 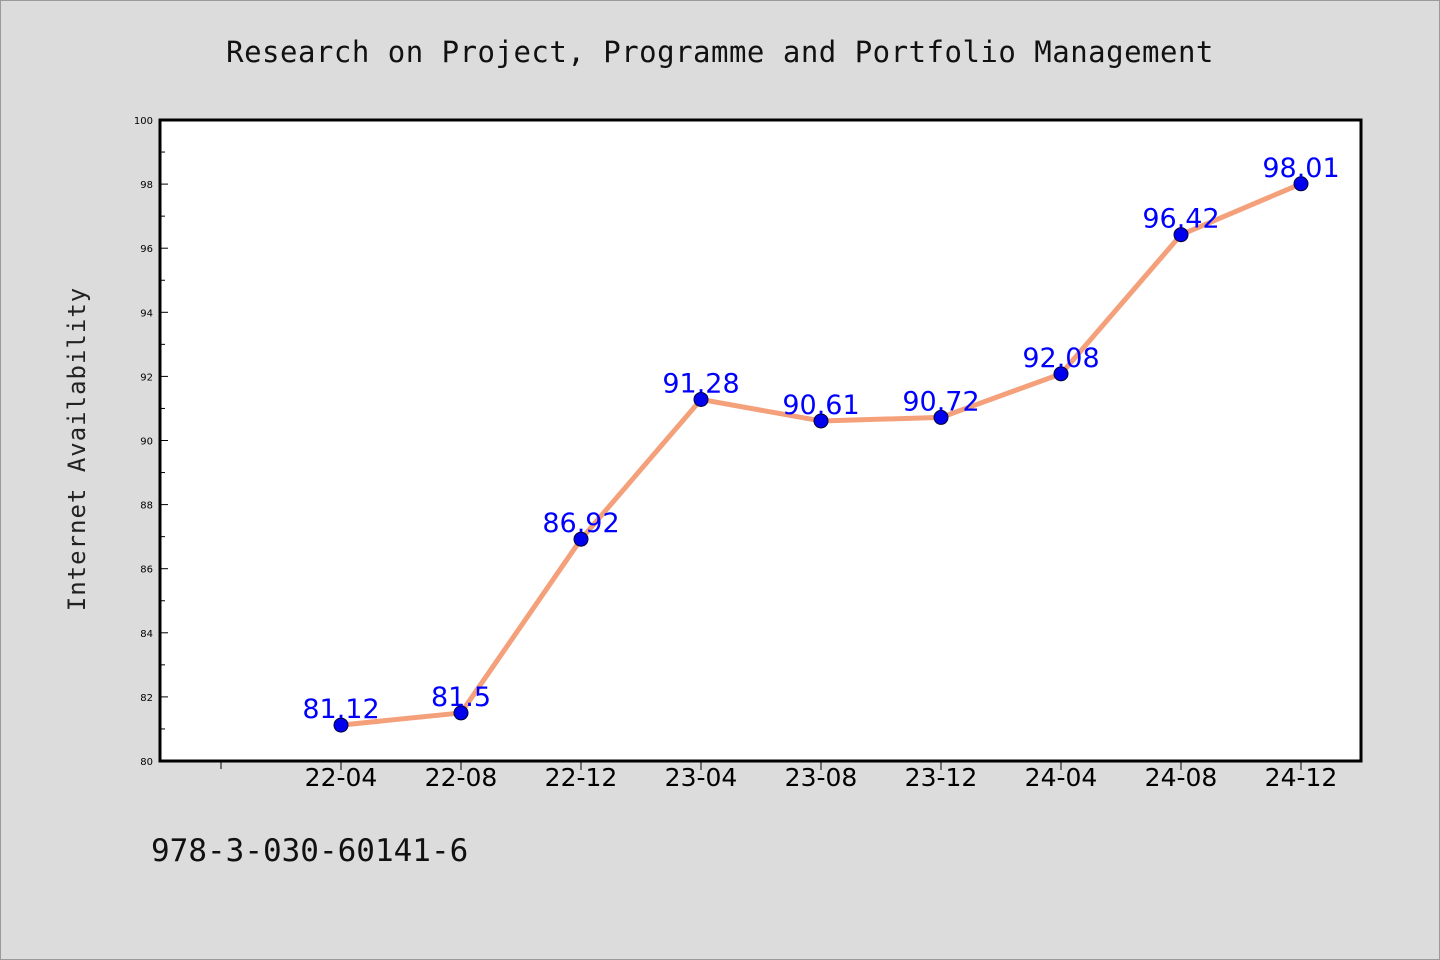 I want to click on x-tick-label: 23-12, so click(x=941, y=777).